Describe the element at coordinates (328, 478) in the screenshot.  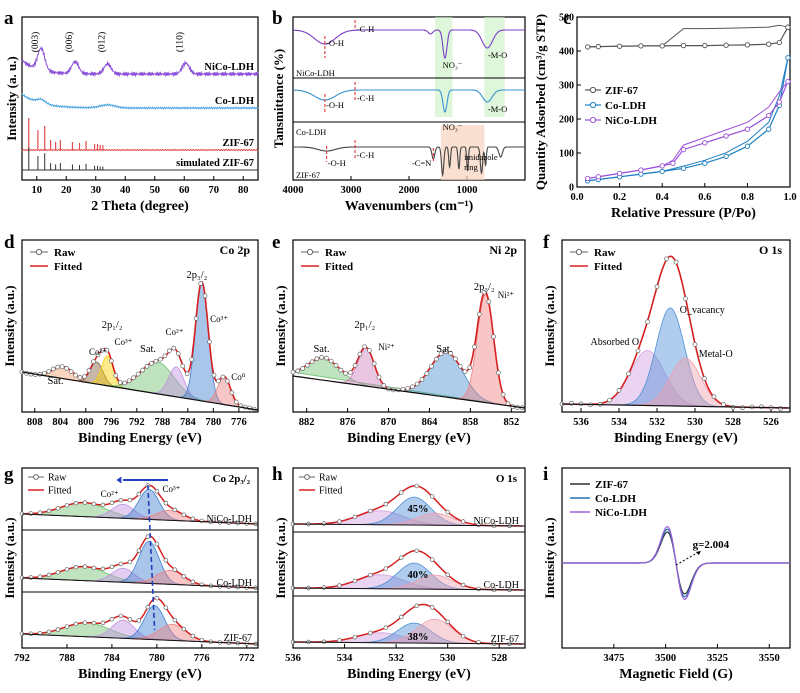
I see `legend-label: Raw` at that location.